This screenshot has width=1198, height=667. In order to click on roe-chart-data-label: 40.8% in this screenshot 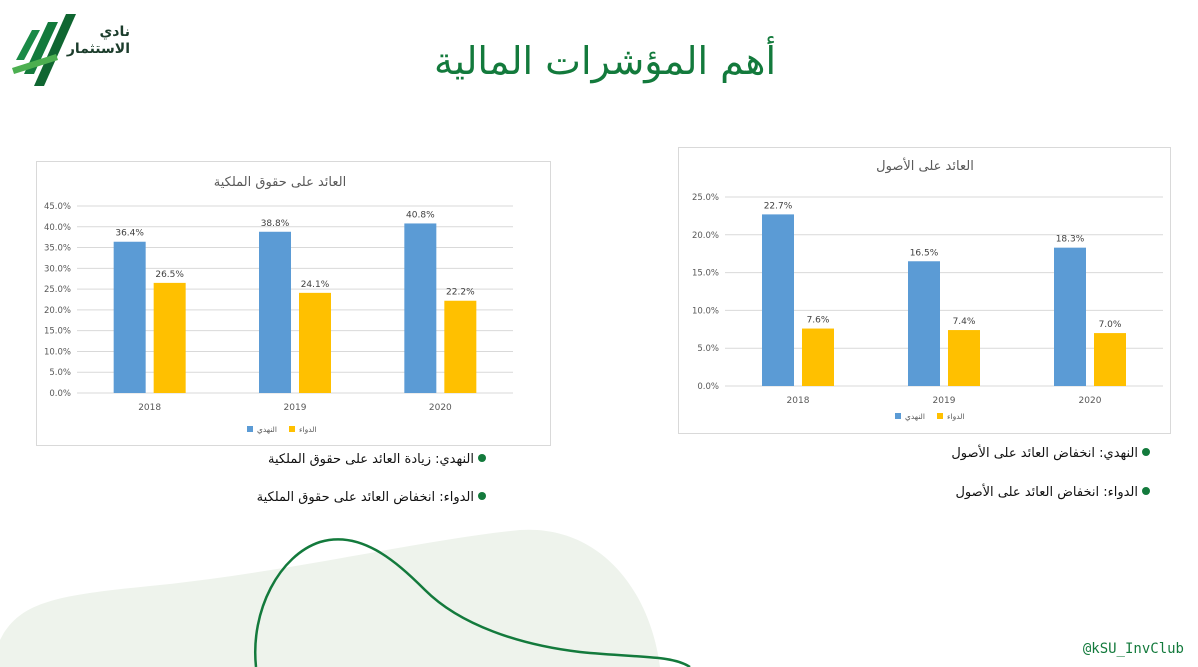, I will do `click(420, 215)`.